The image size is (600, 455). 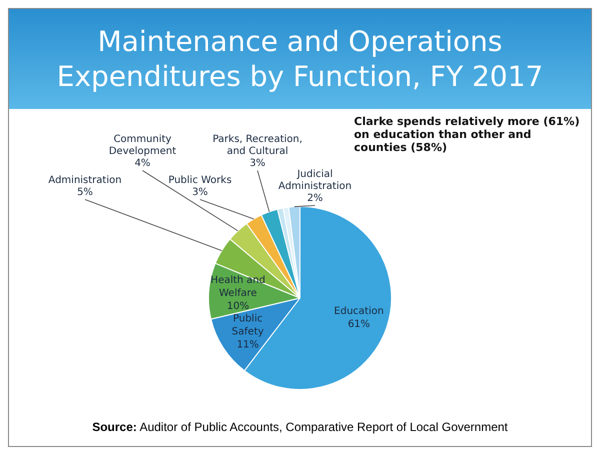 I want to click on slice-label: Administration, so click(x=85, y=180).